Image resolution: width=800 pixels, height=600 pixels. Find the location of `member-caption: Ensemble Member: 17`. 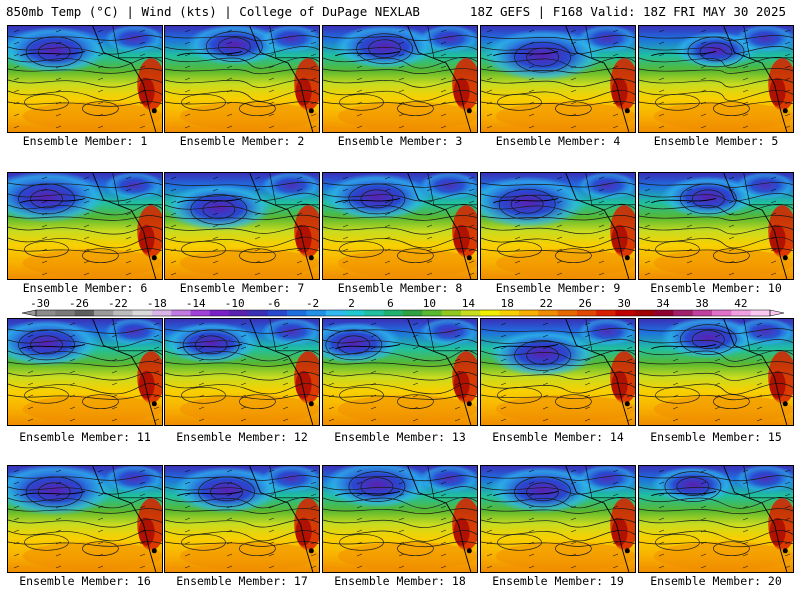

member-caption: Ensemble Member: 17 is located at coordinates (242, 581).